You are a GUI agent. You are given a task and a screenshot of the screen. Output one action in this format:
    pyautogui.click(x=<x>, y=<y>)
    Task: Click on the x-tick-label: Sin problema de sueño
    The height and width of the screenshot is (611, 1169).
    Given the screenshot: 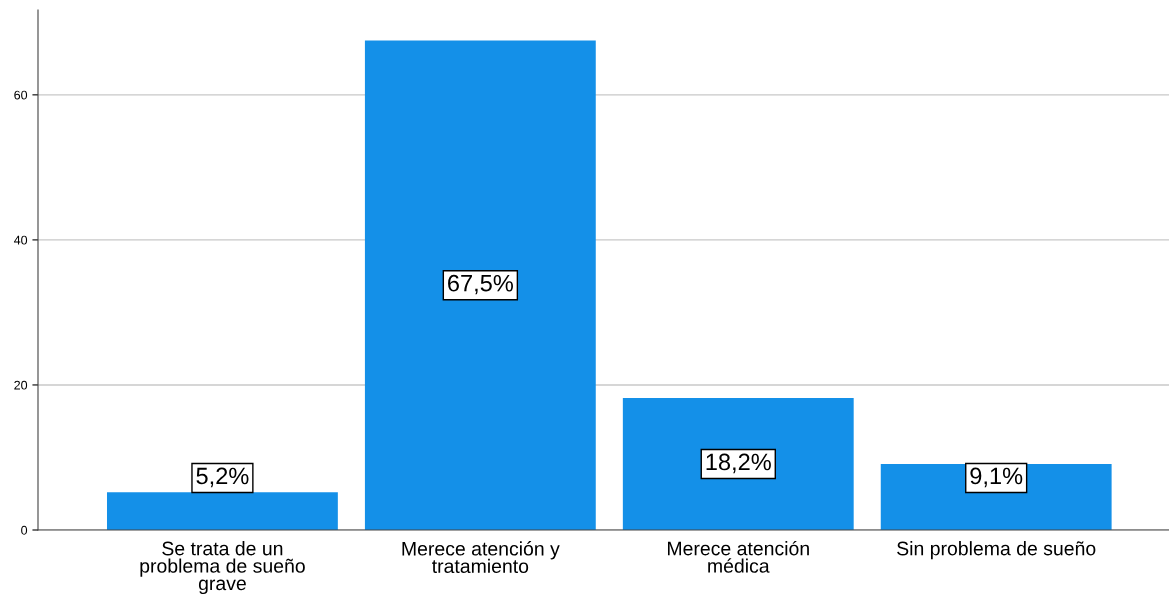 What is the action you would take?
    pyautogui.click(x=996, y=550)
    